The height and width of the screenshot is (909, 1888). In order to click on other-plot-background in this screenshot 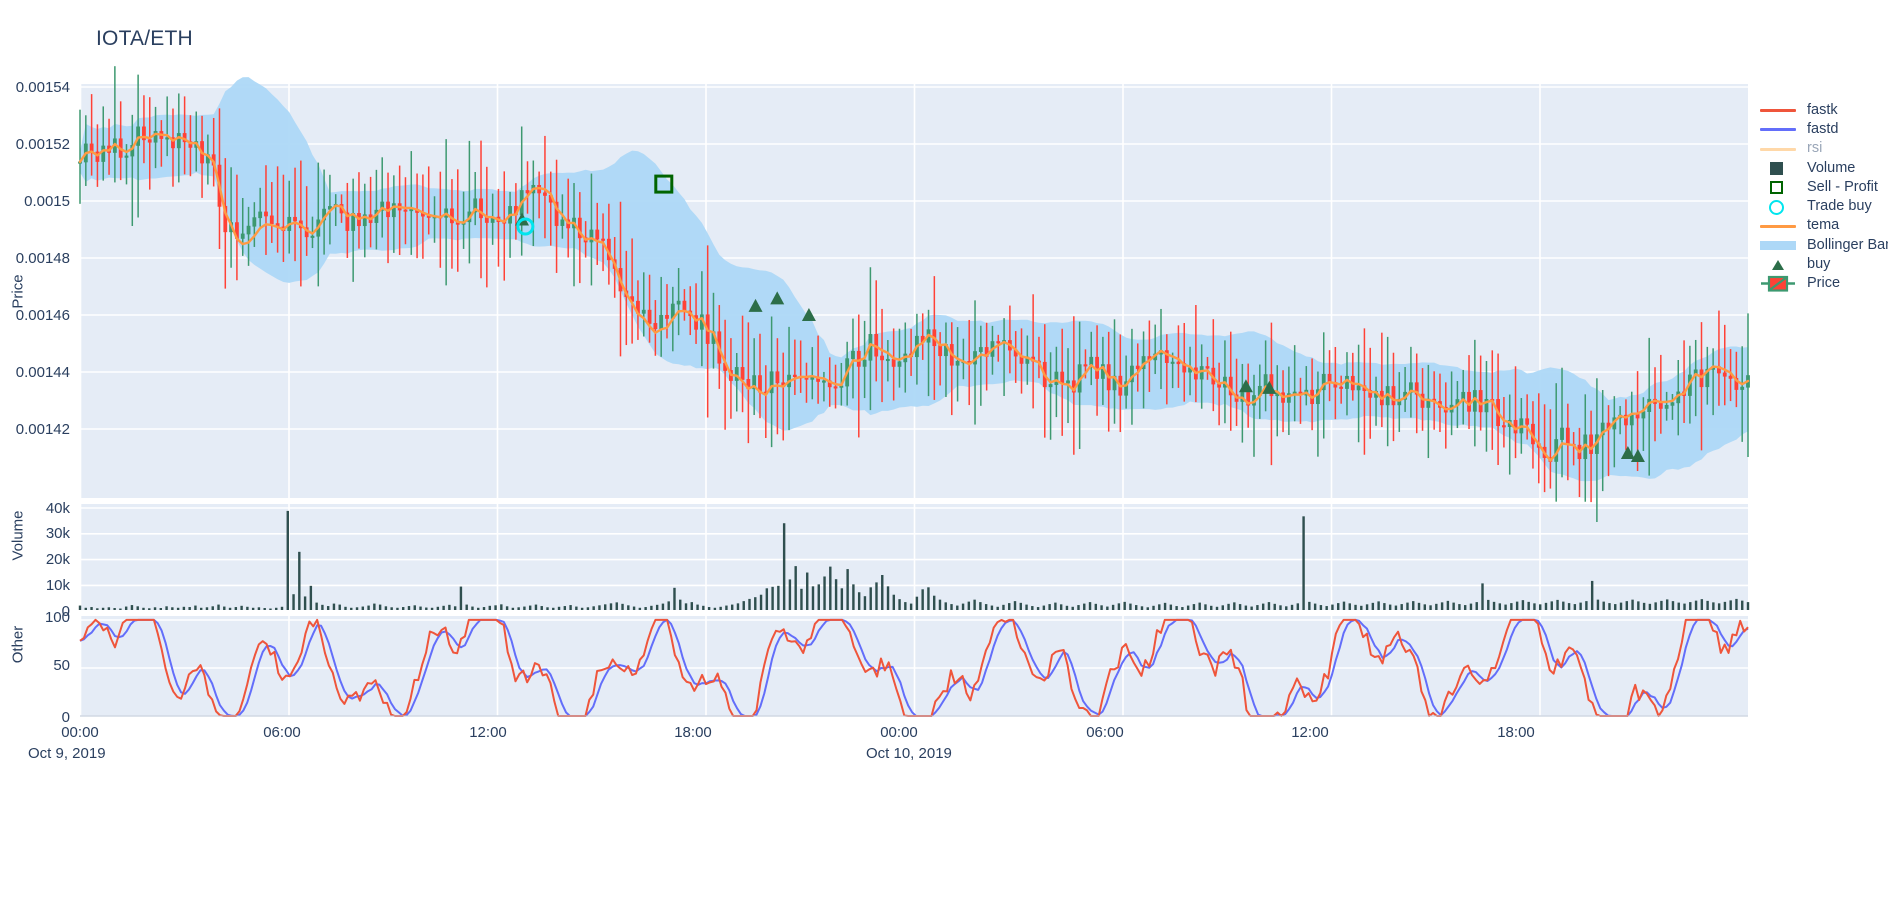, I will do `click(914, 666)`.